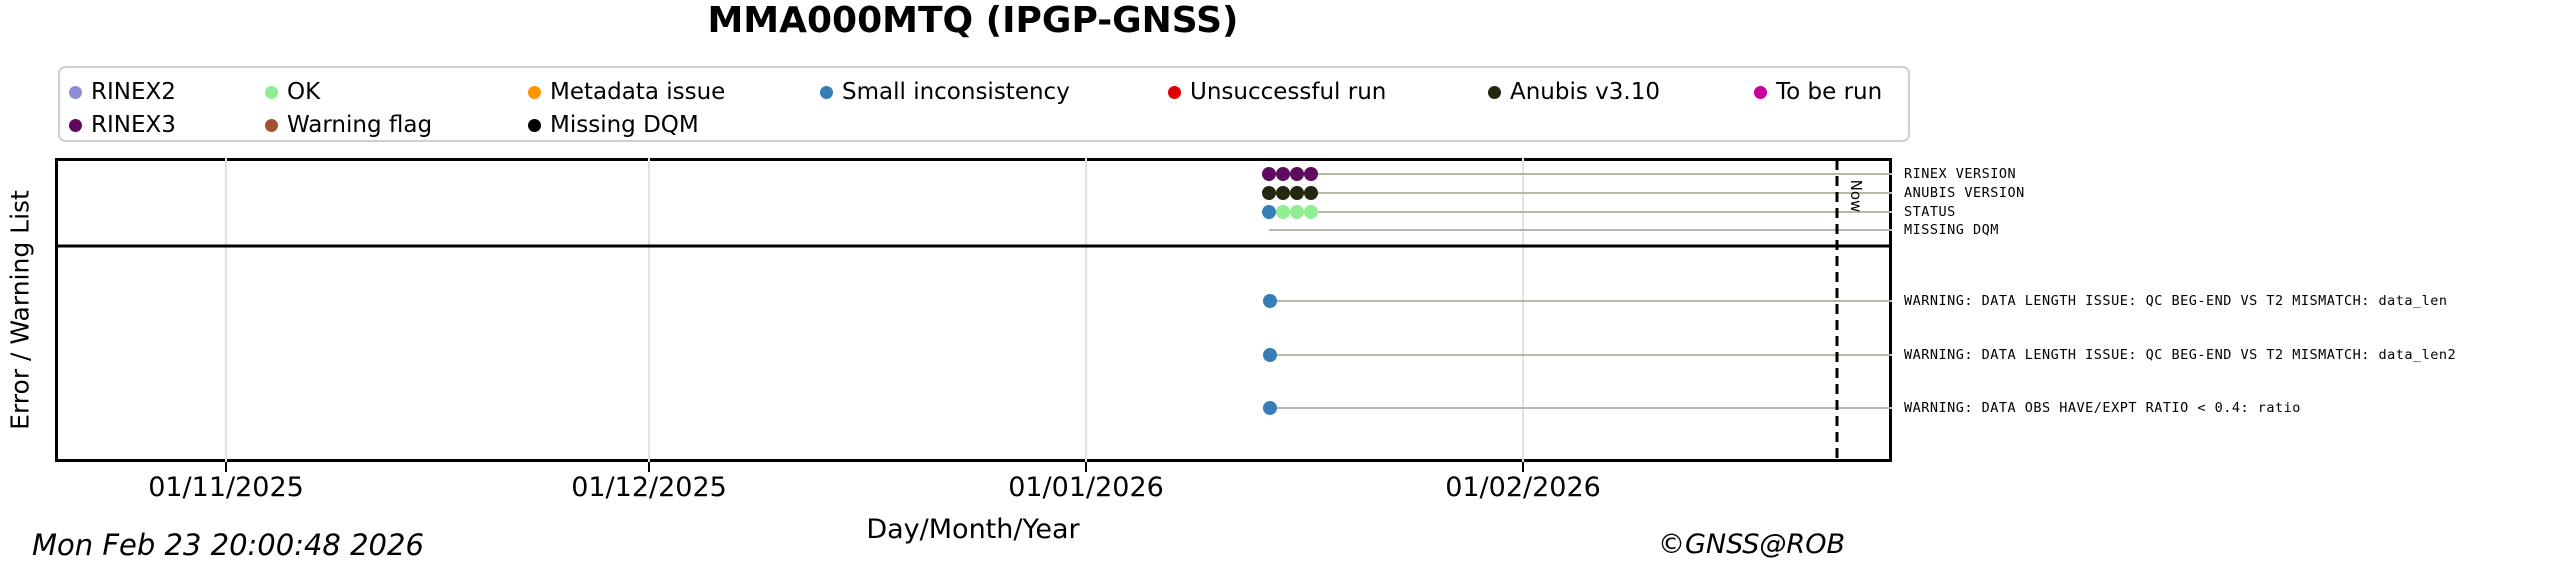  What do you see at coordinates (638, 92) in the screenshot?
I see `legend-item-label: Metadata issue` at bounding box center [638, 92].